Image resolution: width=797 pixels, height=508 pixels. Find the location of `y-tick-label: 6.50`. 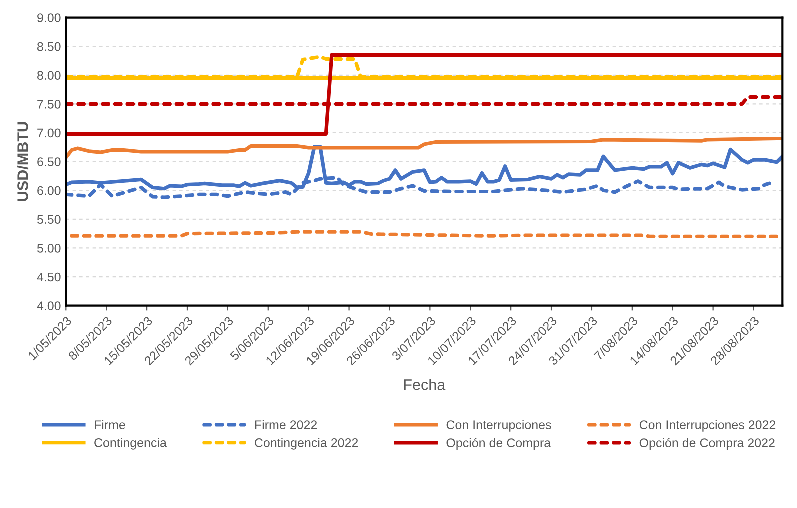

y-tick-label: 6.50 is located at coordinates (49, 162).